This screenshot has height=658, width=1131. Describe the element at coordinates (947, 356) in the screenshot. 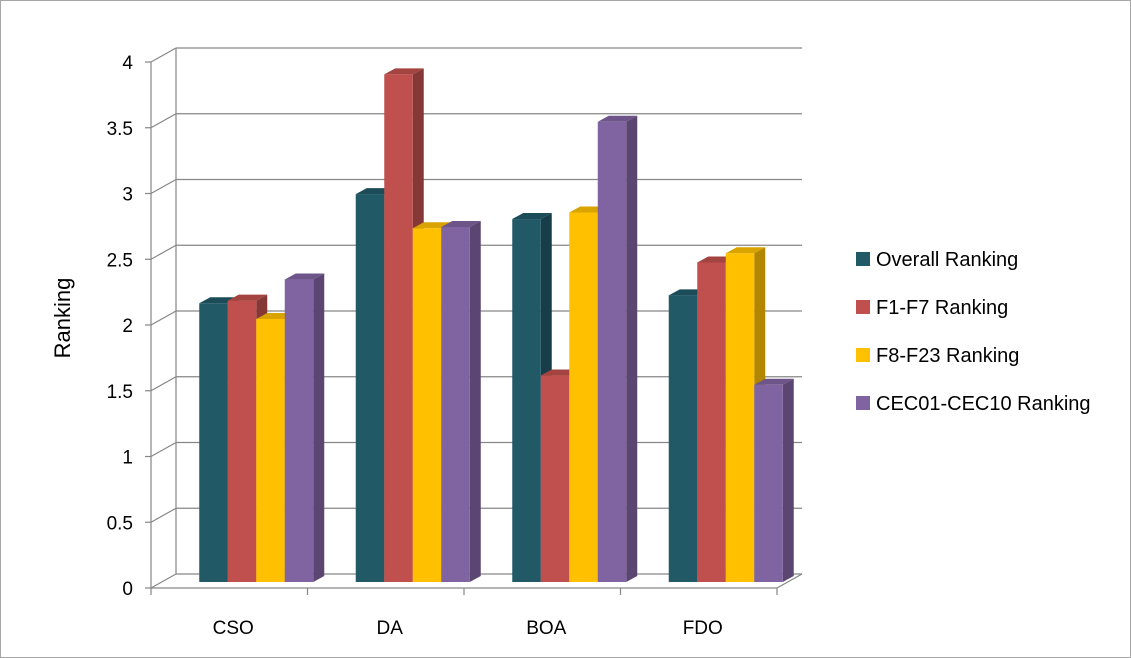

I see `legend-label: F8-F23 Ranking` at that location.